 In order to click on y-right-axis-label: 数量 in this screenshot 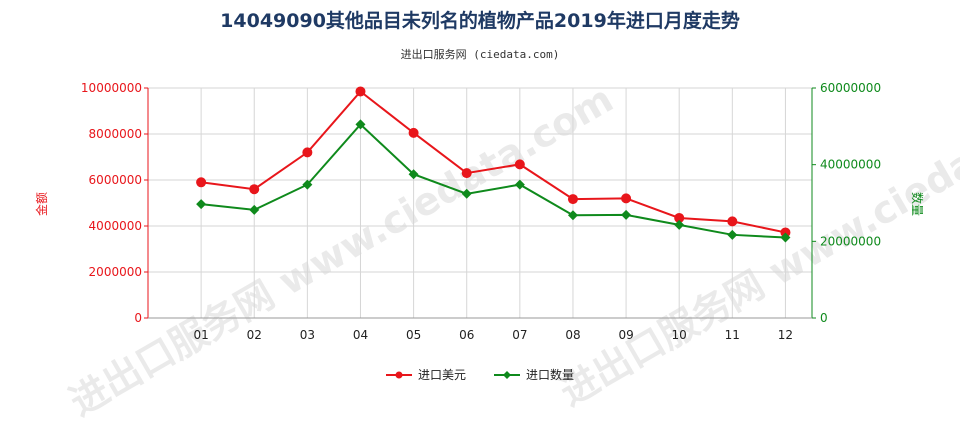, I will do `click(917, 204)`.